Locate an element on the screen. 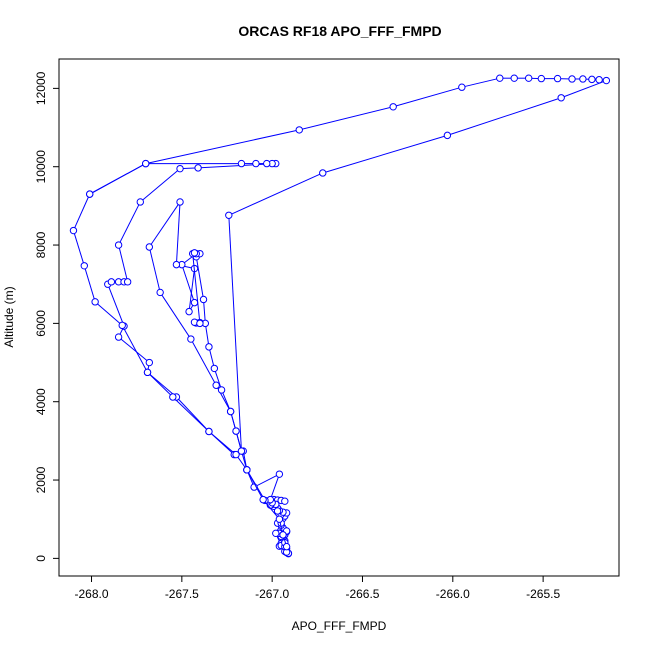  x-axis: -268.0 -267.5 -267.0 -266.5 -266.0 -265.5 is located at coordinates (318, 588).